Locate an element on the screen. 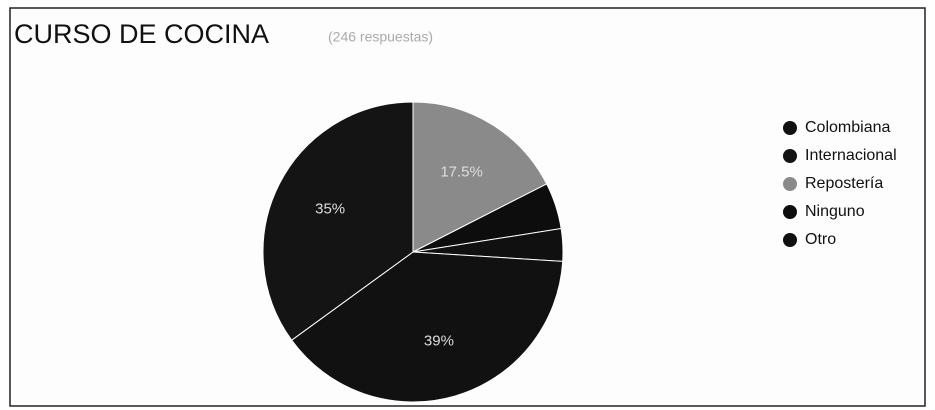 This screenshot has height=410, width=935. chart-subtitle: (246 respuestas) is located at coordinates (380, 37).